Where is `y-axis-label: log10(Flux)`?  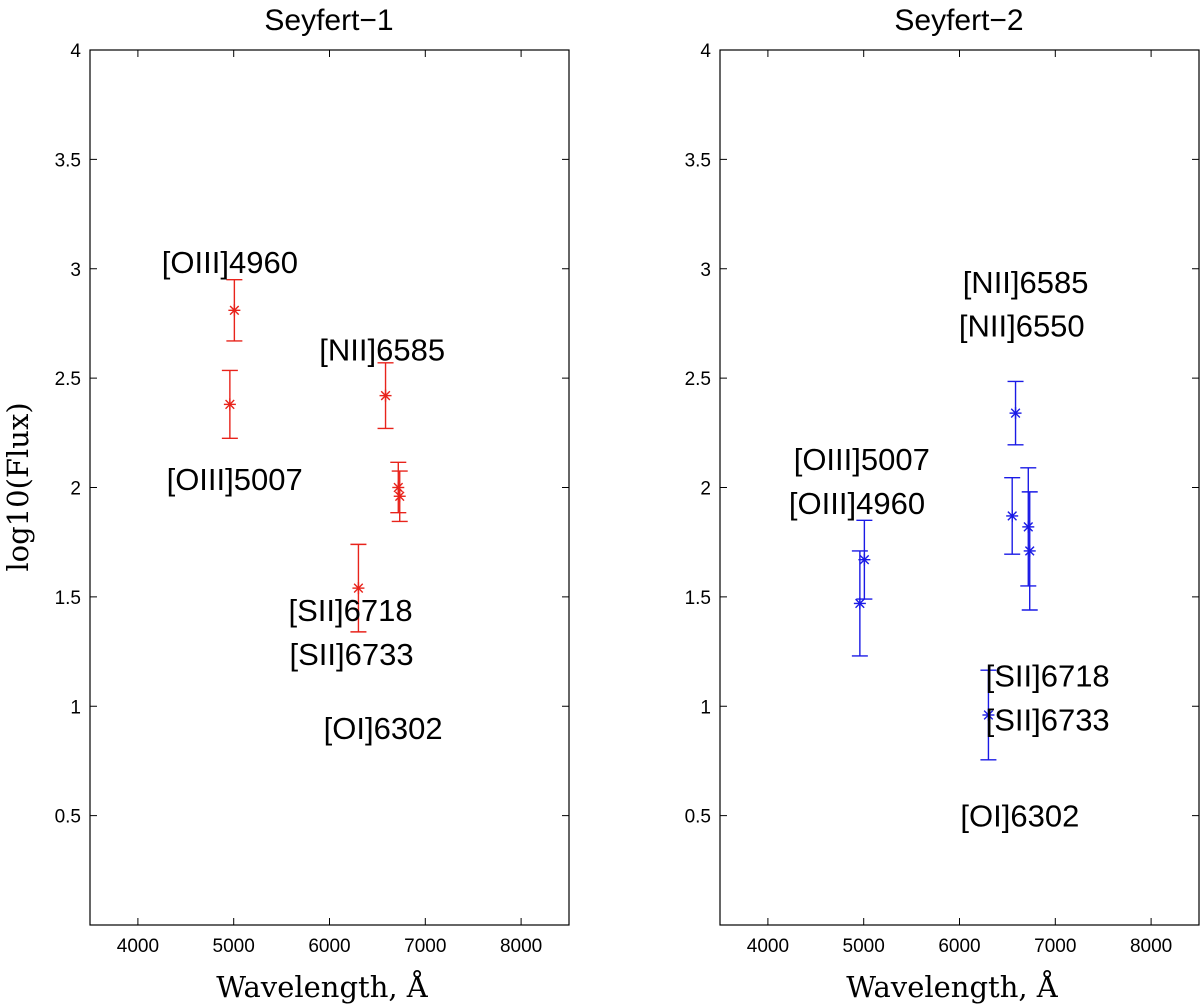 y-axis-label: log10(Flux) is located at coordinates (18, 486).